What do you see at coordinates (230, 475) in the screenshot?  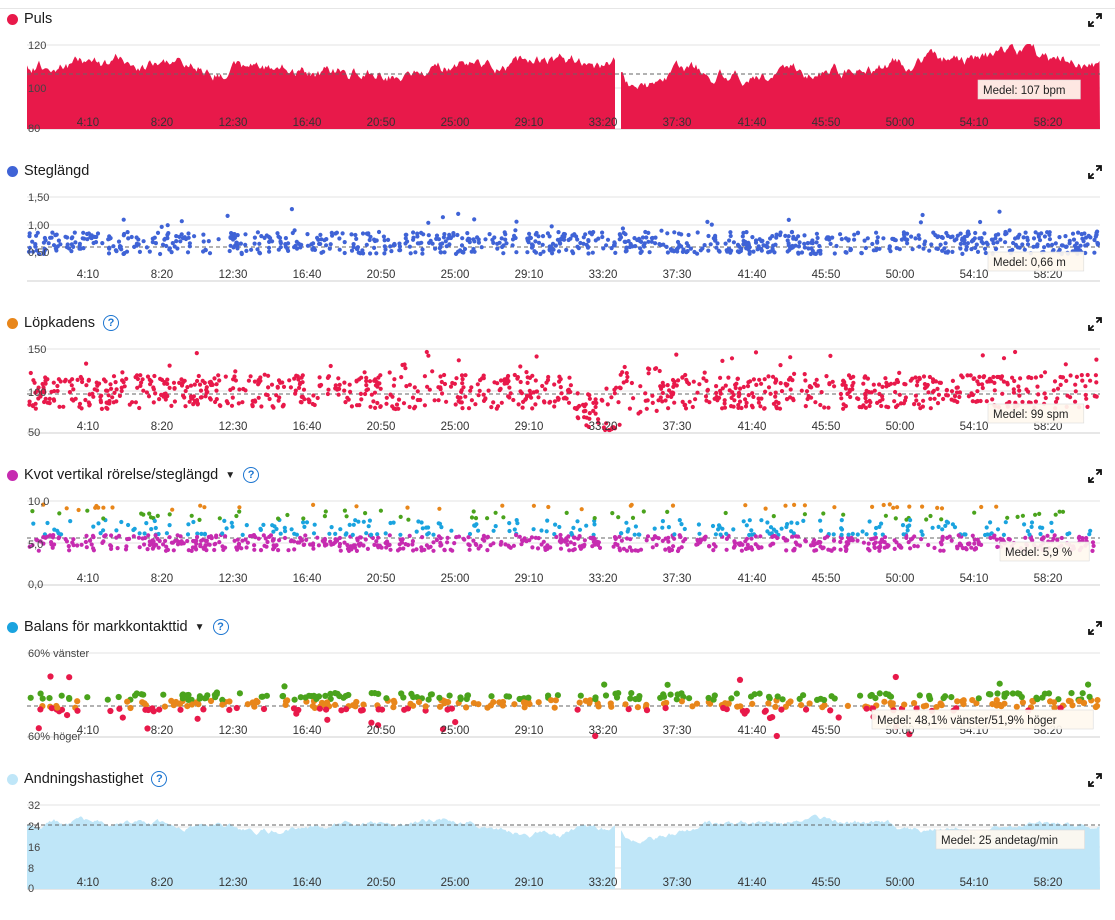 I see `kvot-dropdown-icon: ▼` at bounding box center [230, 475].